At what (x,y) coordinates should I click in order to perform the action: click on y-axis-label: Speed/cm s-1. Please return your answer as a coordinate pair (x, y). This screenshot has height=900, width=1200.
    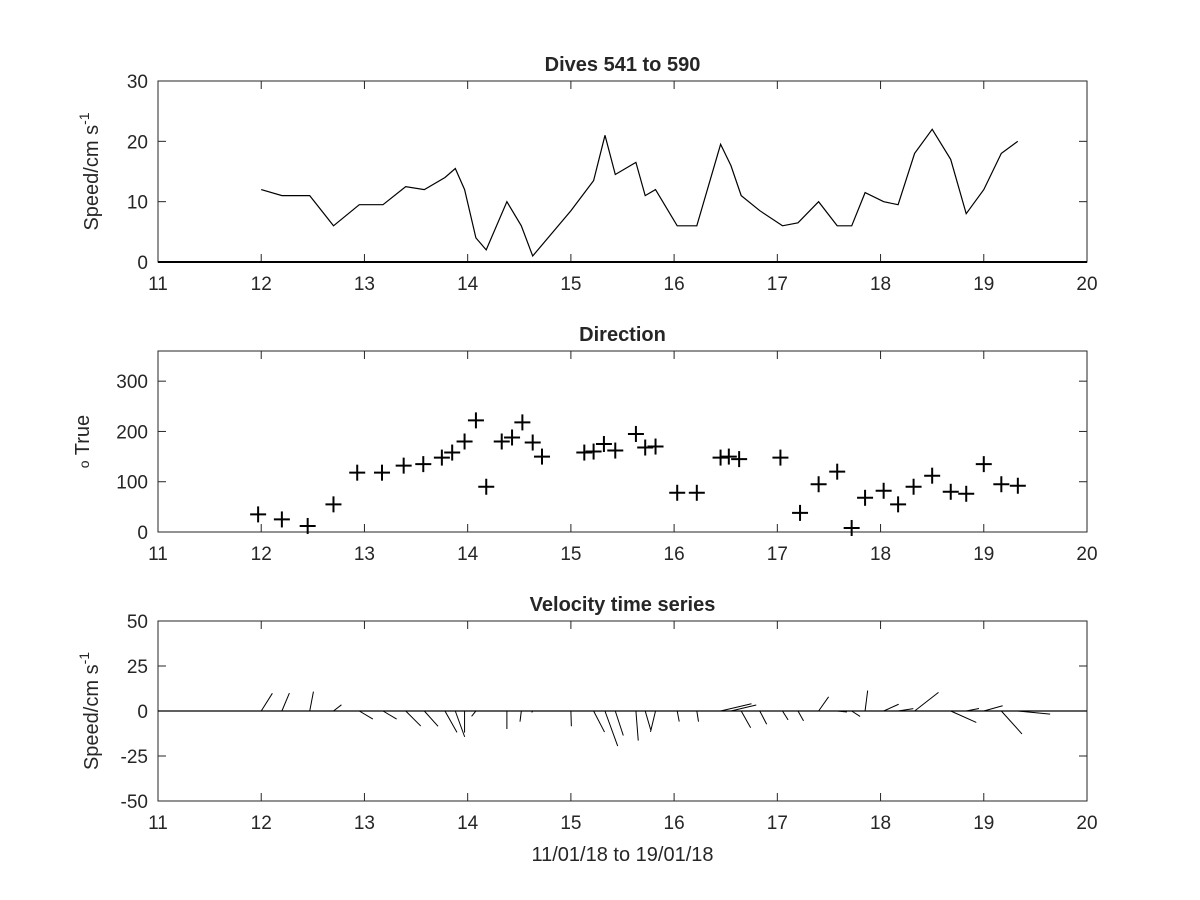
    Looking at the image, I should click on (89, 171).